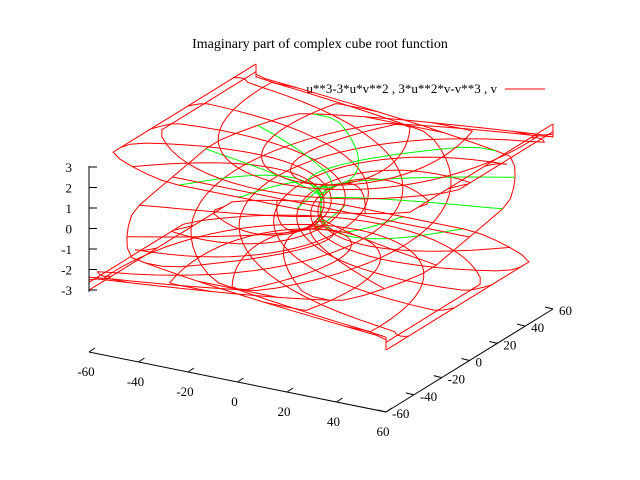 The height and width of the screenshot is (480, 640). Describe the element at coordinates (284, 411) in the screenshot. I see `x-tick-label: 20` at that location.